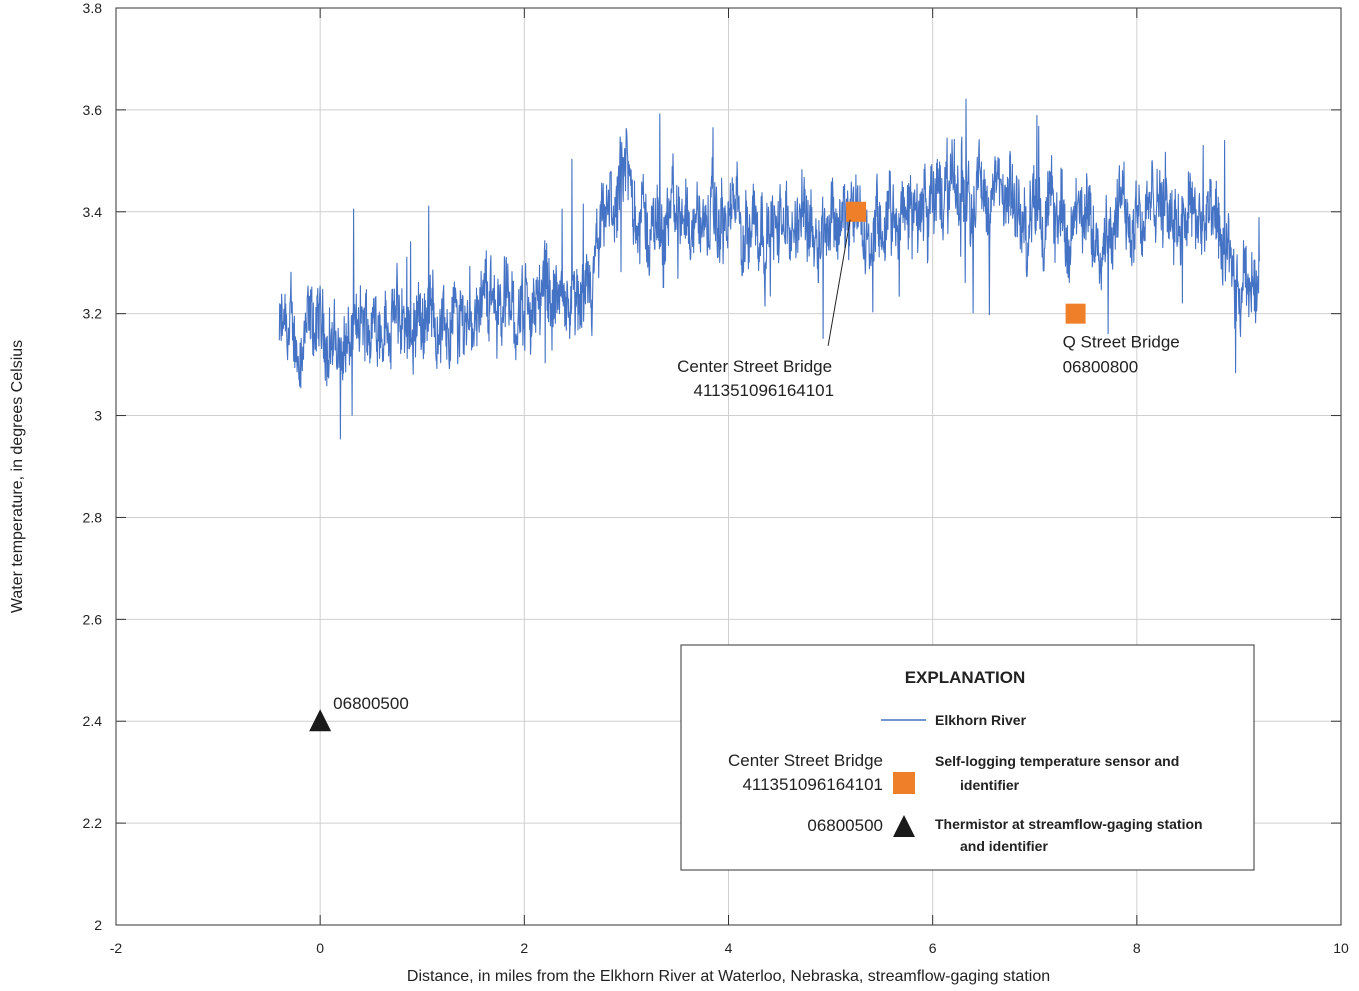 This screenshot has width=1359, height=991. What do you see at coordinates (933, 948) in the screenshot?
I see `x-tick-label: 6` at bounding box center [933, 948].